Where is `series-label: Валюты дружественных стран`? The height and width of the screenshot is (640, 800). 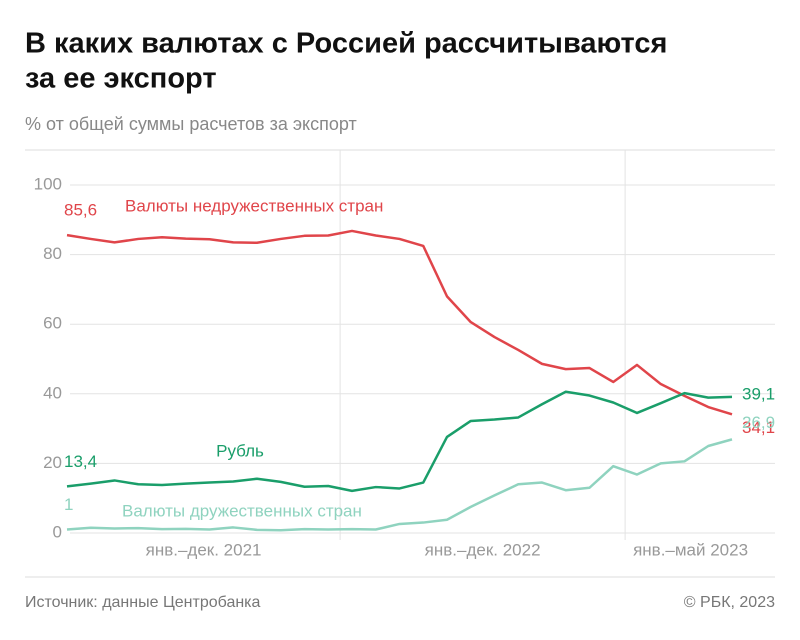
series-label: Валюты дружественных стран is located at coordinates (242, 510).